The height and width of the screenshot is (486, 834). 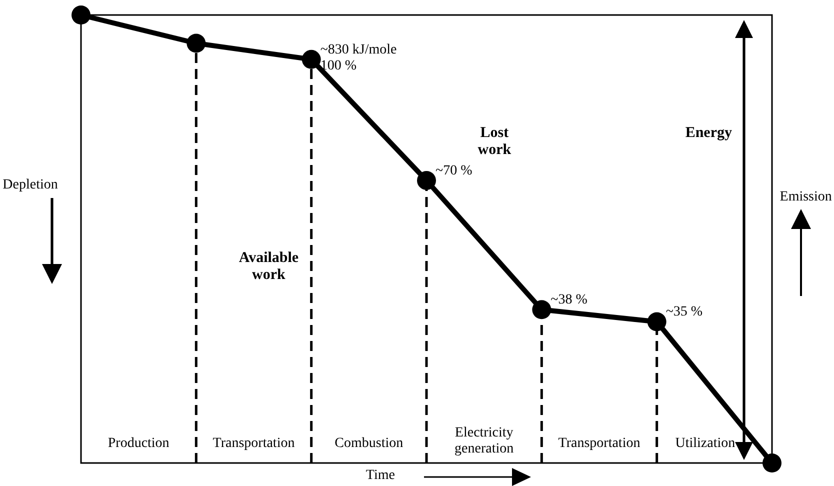 What do you see at coordinates (708, 133) in the screenshot?
I see `annotation: Energy` at bounding box center [708, 133].